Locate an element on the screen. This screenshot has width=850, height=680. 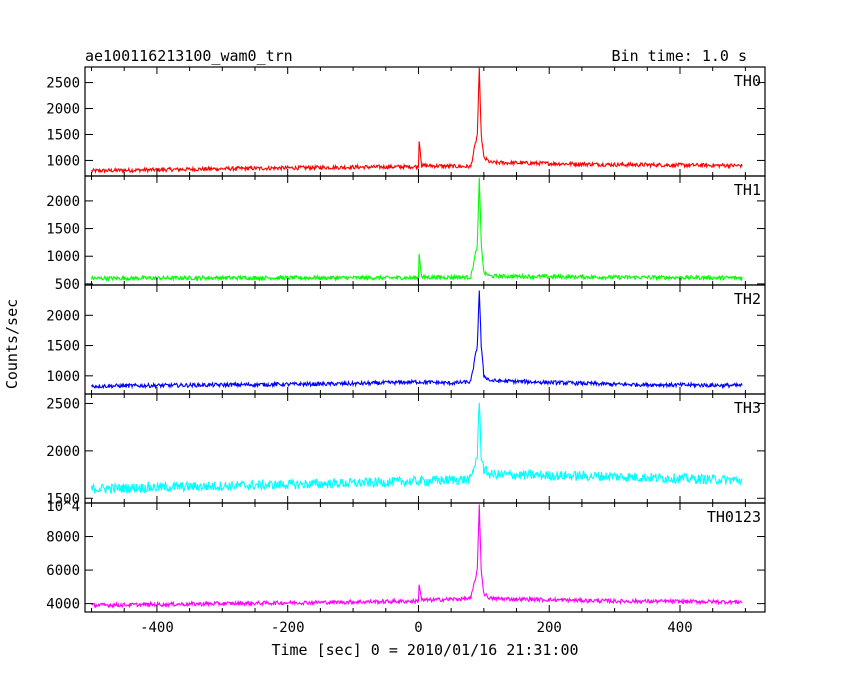
panel-name-th0123: TH0123 is located at coordinates (734, 517).